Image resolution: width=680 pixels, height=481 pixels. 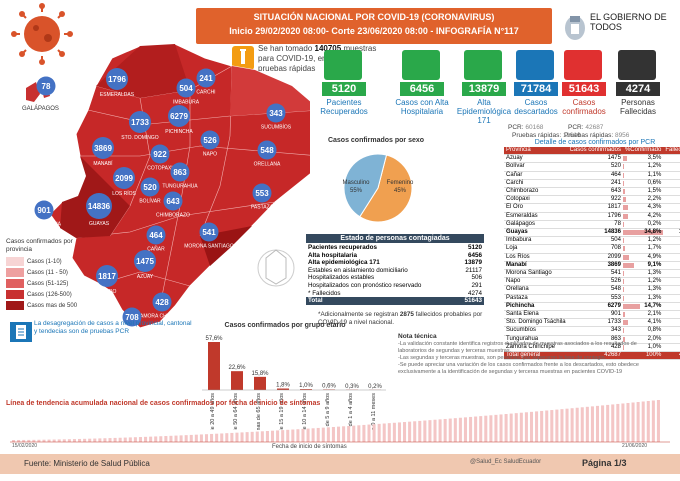 What do you see at coordinates (536, 233) in the screenshot?
I see `province-name: Guayas` at bounding box center [536, 233].